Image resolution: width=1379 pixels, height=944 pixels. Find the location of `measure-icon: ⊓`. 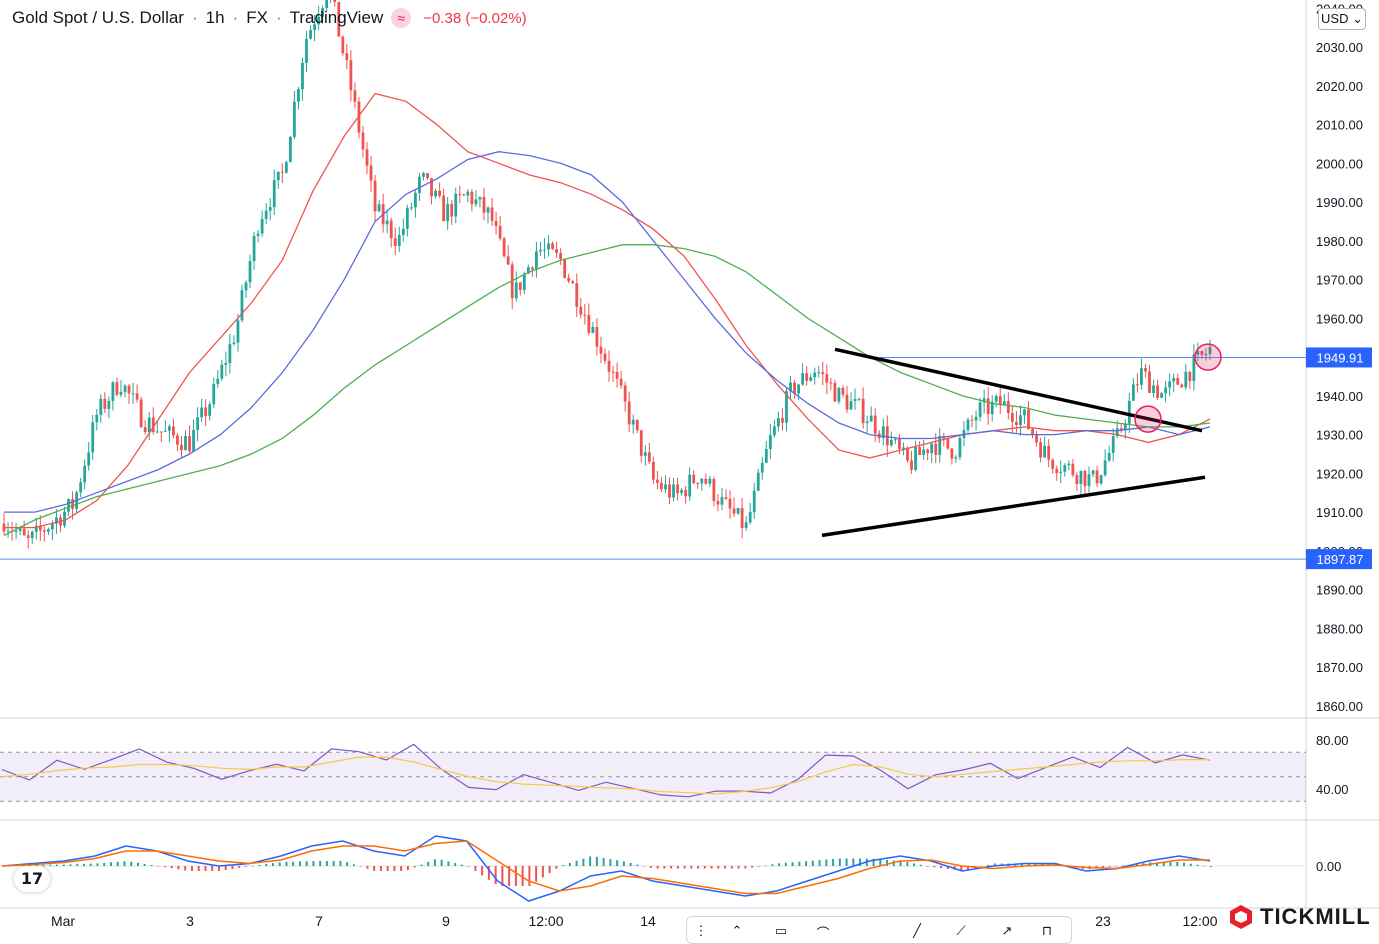

measure-icon: ⊓ is located at coordinates (1047, 930).